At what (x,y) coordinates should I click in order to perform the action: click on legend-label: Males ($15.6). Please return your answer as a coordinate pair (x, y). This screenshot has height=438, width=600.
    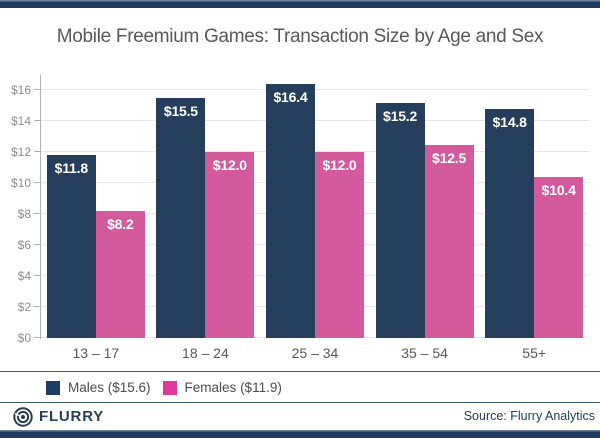
    Looking at the image, I should click on (109, 387).